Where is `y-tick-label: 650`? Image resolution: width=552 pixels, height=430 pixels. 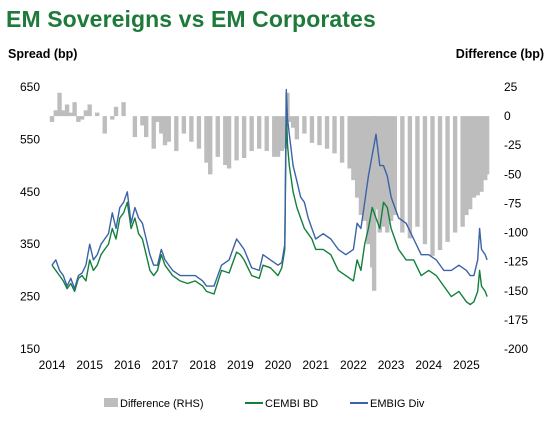 y-tick-label: 650 is located at coordinates (30, 87).